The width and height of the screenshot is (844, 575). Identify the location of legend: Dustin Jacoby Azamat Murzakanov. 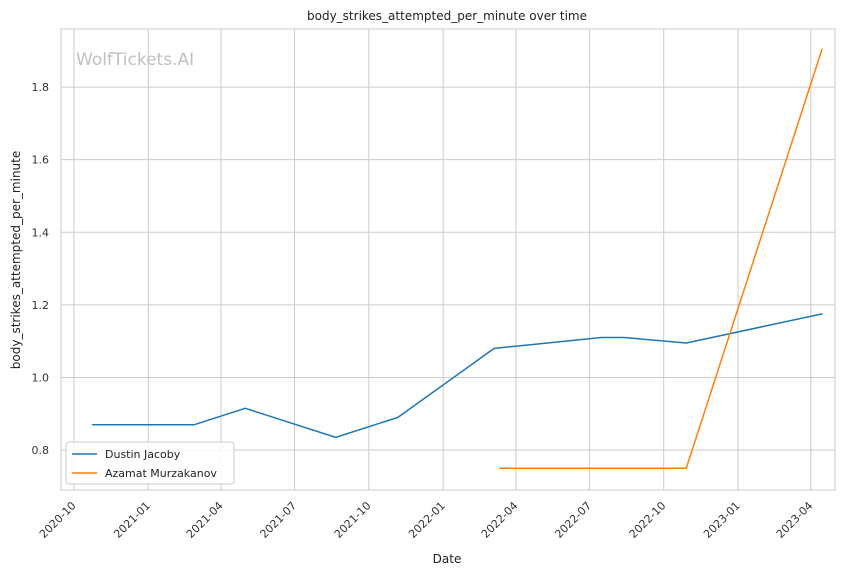
(150, 463).